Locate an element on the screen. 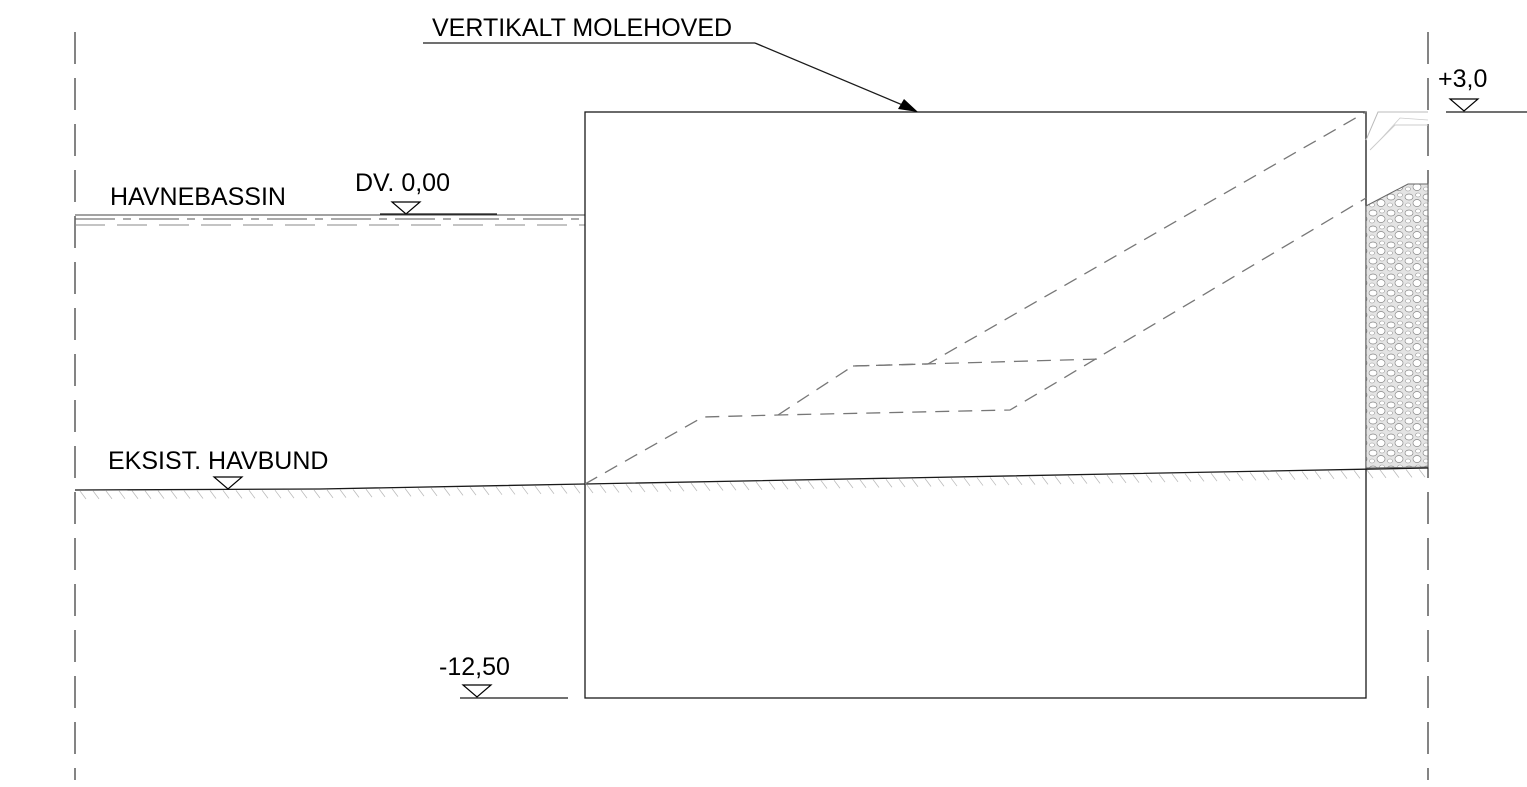  bottom-level-marker is located at coordinates (514, 691).